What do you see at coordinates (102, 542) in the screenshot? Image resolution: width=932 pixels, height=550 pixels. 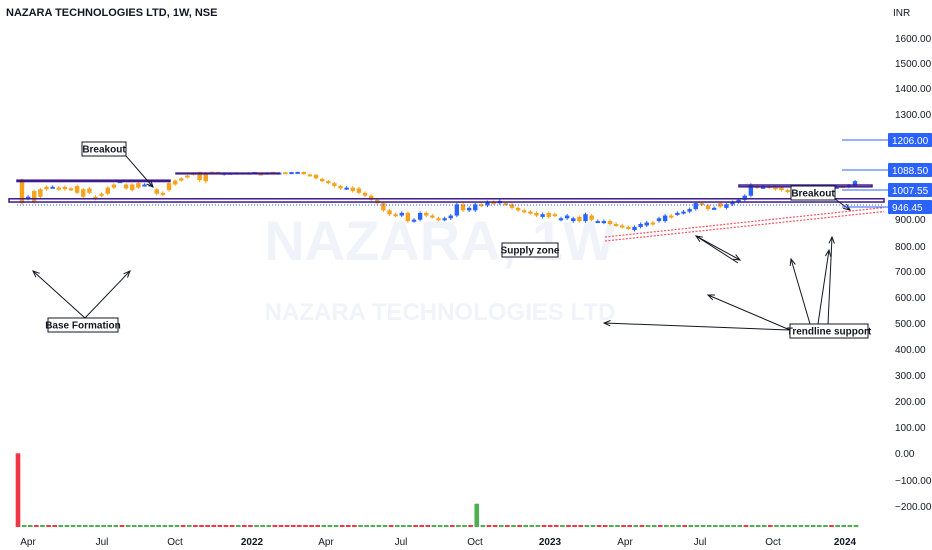 I see `x-tick: Jul` at bounding box center [102, 542].